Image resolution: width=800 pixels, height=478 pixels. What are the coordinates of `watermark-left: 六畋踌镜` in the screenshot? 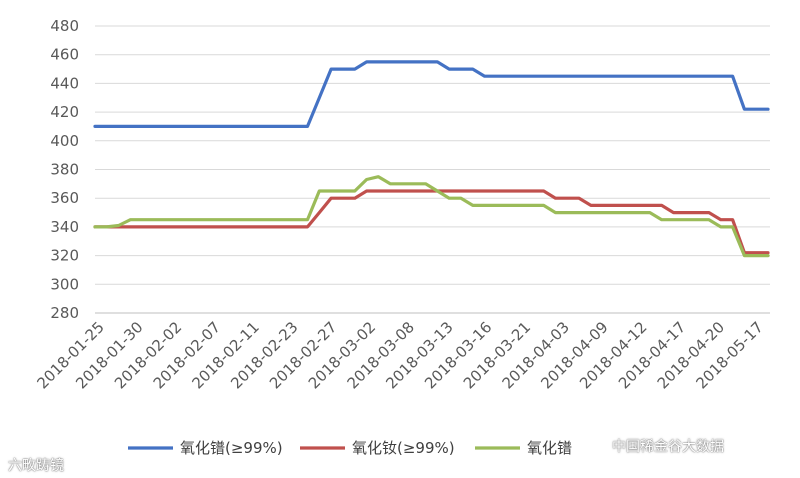 It's located at (36, 465).